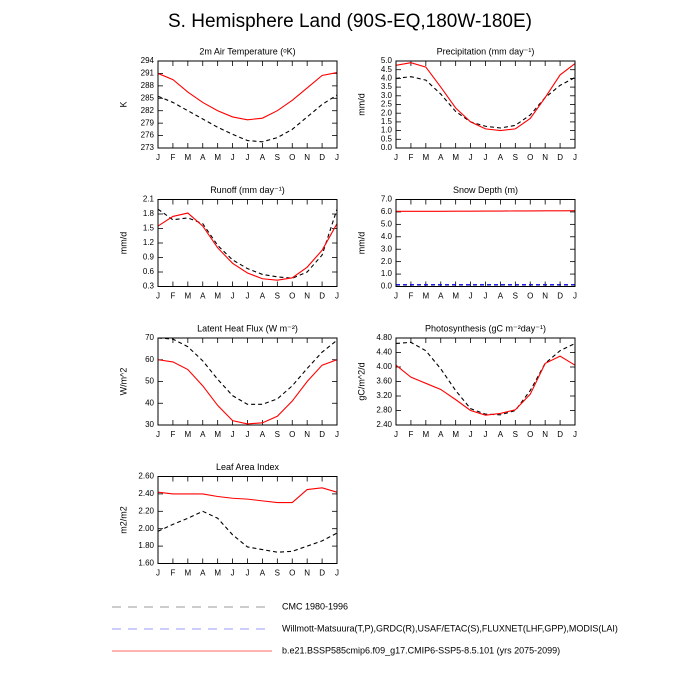 The height and width of the screenshot is (700, 700). What do you see at coordinates (387, 69) in the screenshot?
I see `y-tick-label: 4.5` at bounding box center [387, 69].